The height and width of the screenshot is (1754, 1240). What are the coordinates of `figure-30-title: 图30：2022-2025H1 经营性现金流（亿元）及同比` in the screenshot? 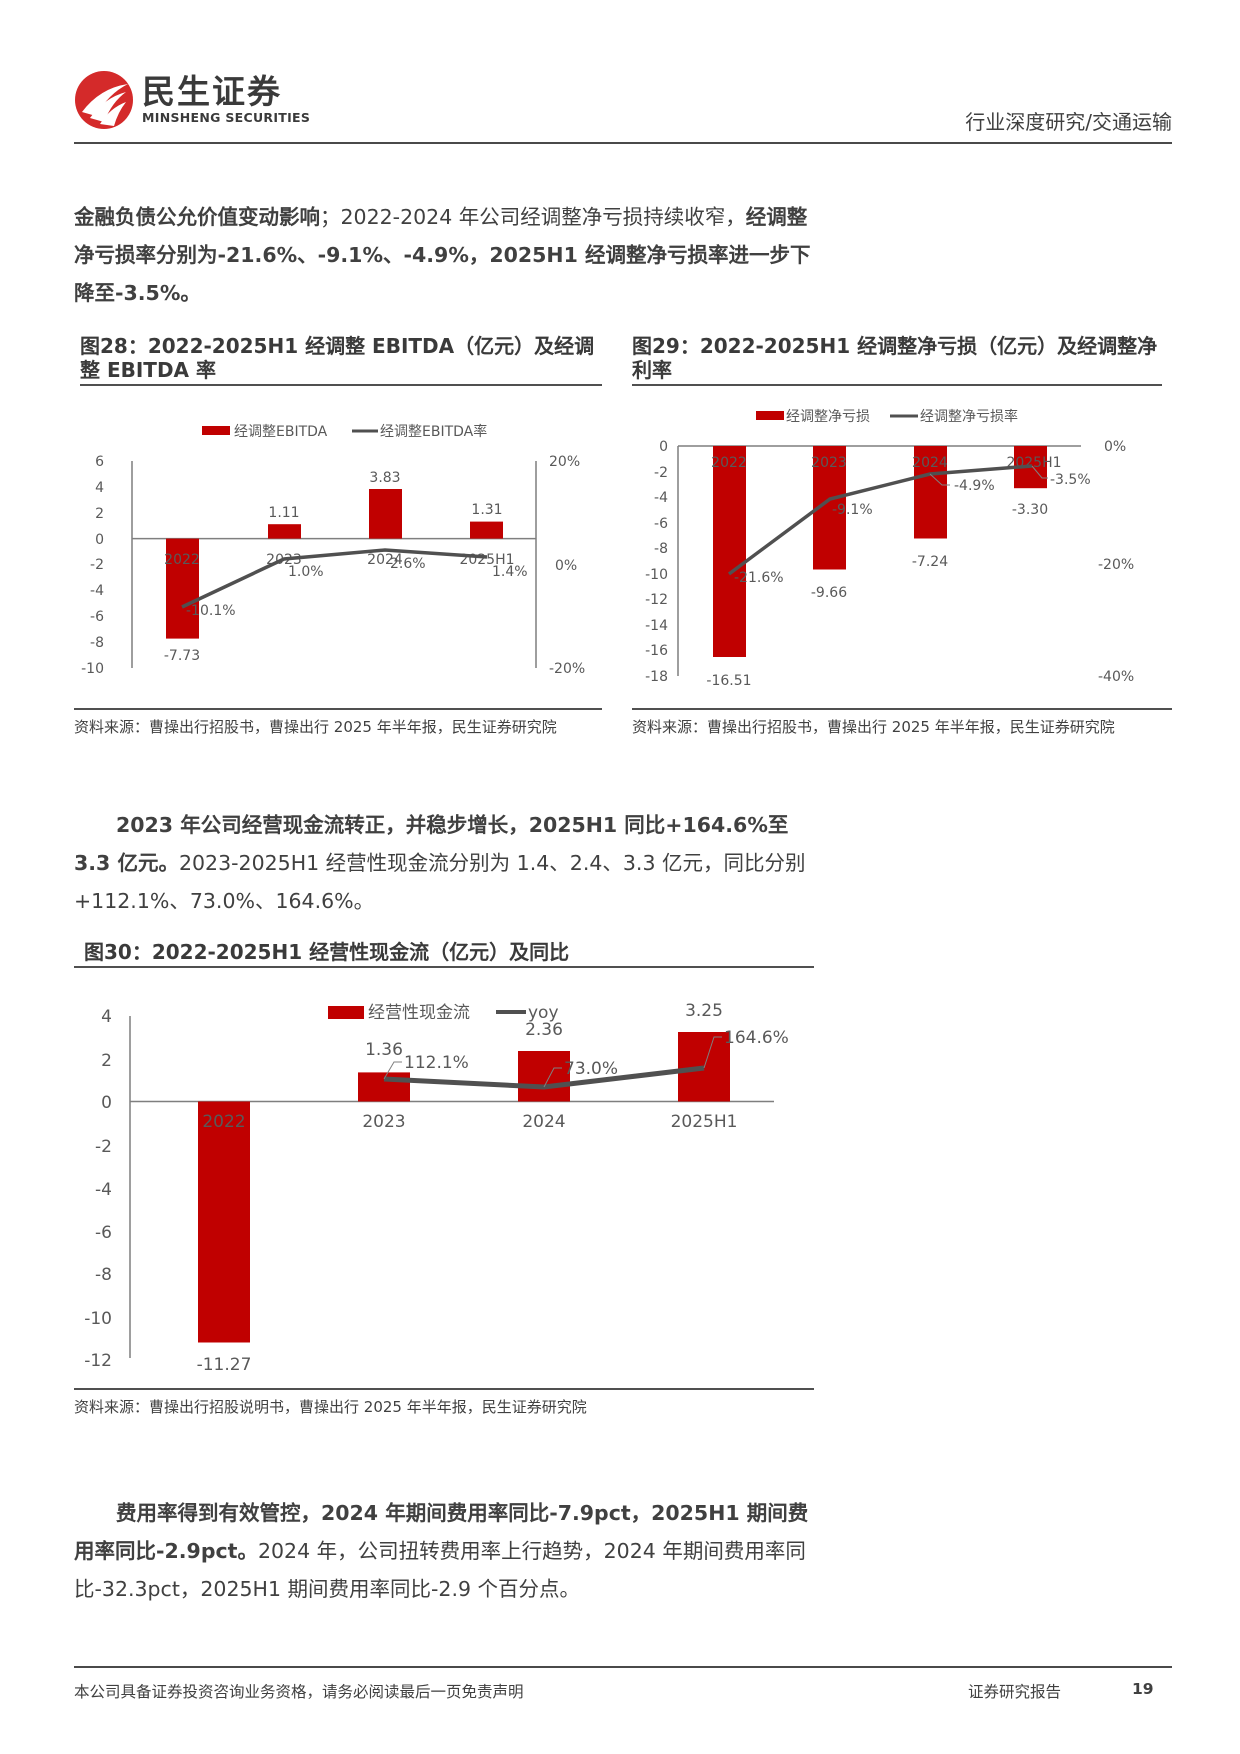 It's located at (444, 954).